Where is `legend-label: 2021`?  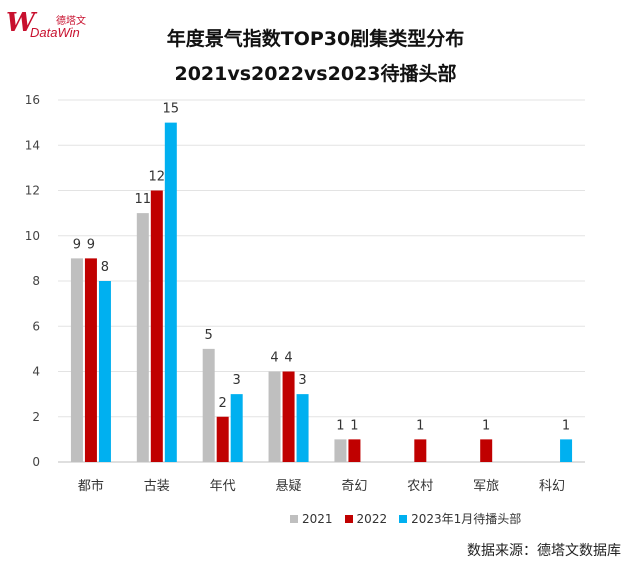 legend-label: 2021 is located at coordinates (317, 519).